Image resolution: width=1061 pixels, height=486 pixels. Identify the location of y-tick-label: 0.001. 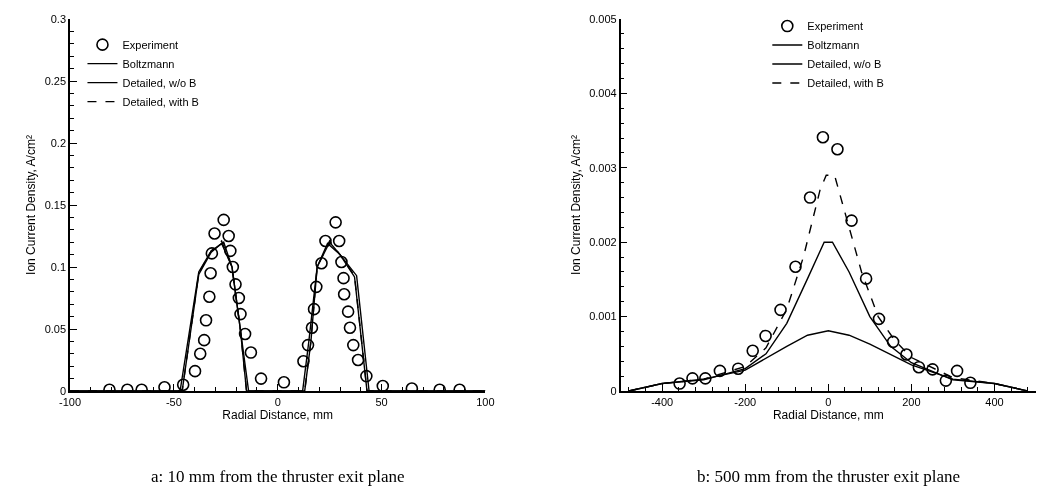
(603, 316).